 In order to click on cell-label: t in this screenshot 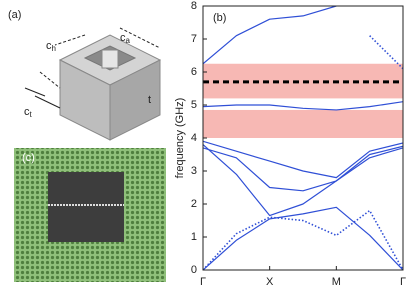, I will do `click(149, 100)`.